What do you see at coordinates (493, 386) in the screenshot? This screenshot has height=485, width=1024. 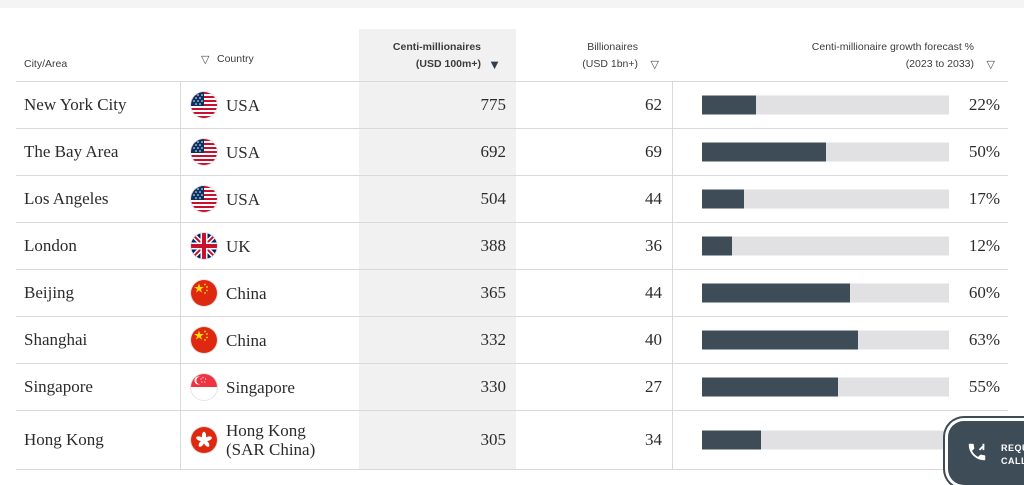 I see `centi-millionaires-value: 330` at bounding box center [493, 386].